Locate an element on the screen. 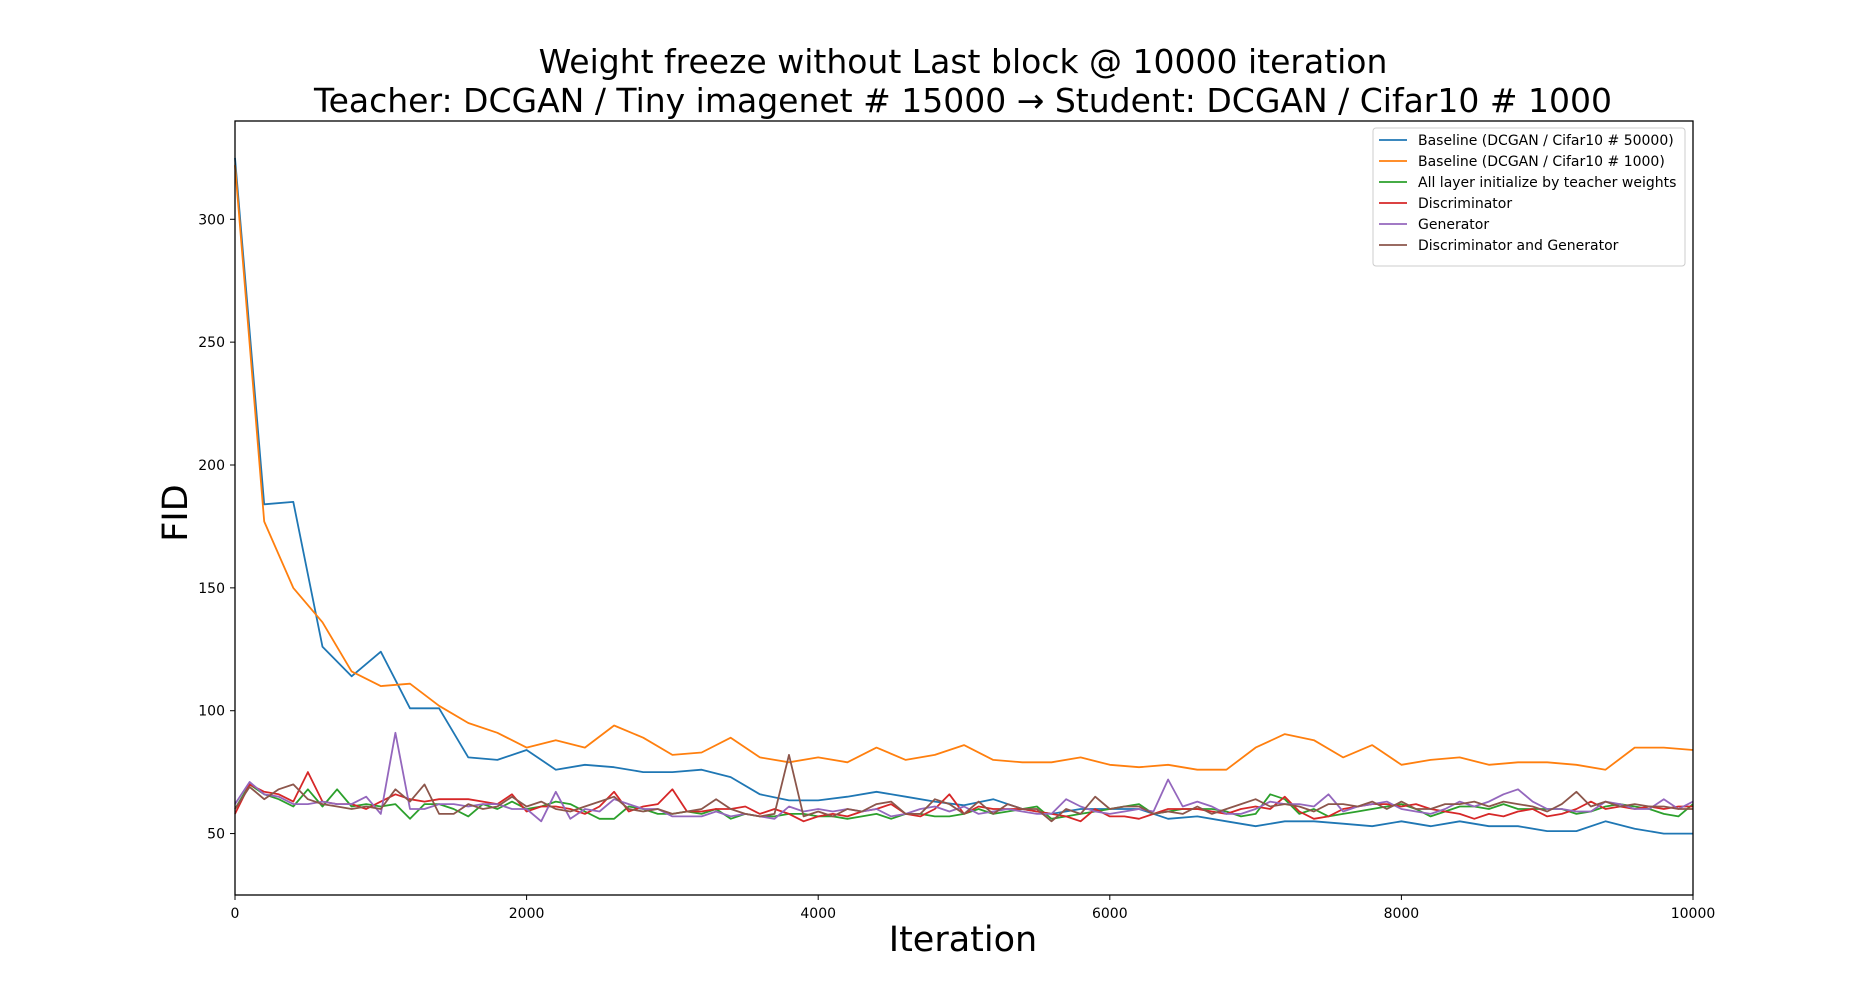  x-tick-label: 4000 is located at coordinates (818, 914).